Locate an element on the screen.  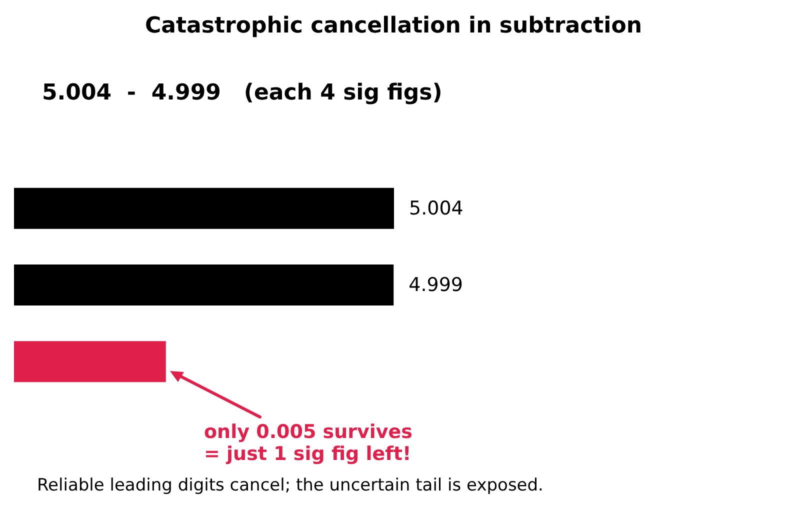
chart-subtitle: 5.004 - 4.999 (each 4 sig figs) is located at coordinates (242, 93).